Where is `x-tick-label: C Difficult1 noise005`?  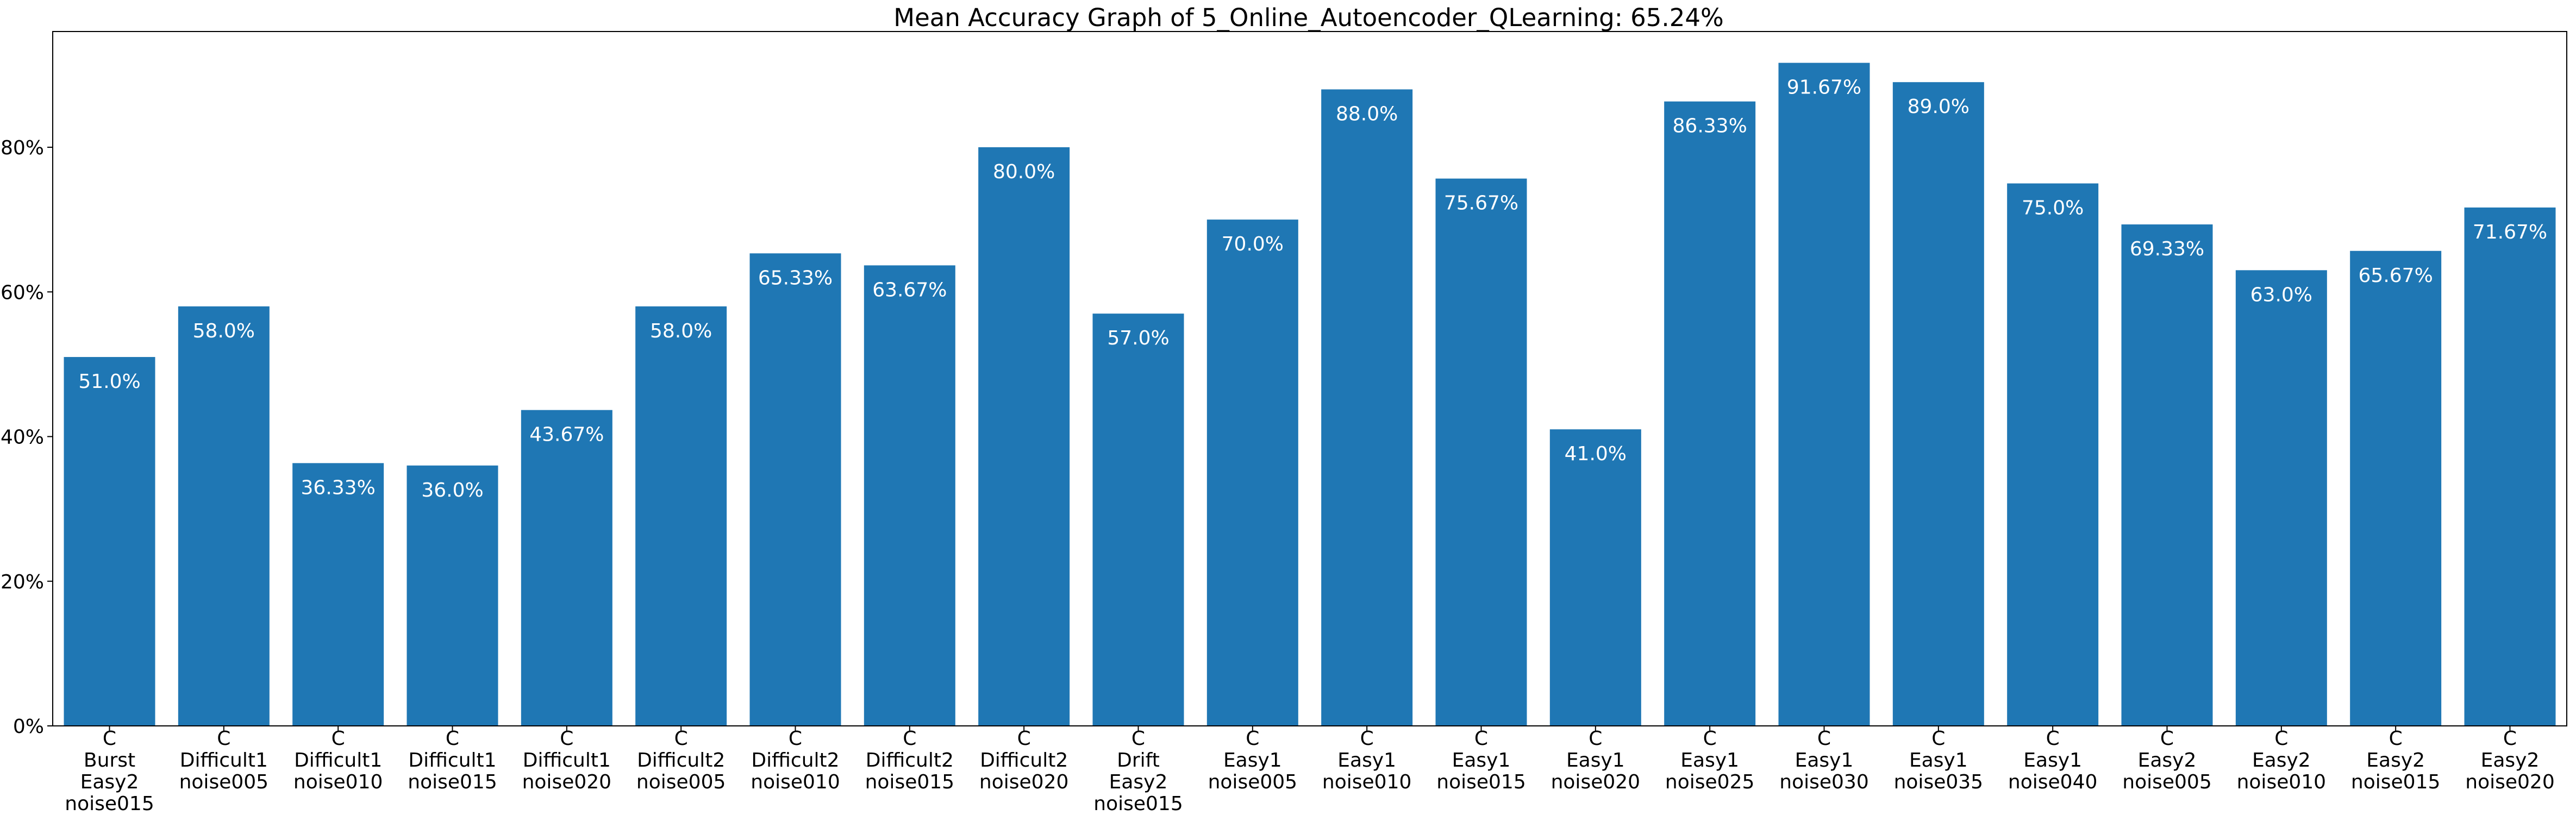 x-tick-label: C Difficult1 noise005 is located at coordinates (224, 760).